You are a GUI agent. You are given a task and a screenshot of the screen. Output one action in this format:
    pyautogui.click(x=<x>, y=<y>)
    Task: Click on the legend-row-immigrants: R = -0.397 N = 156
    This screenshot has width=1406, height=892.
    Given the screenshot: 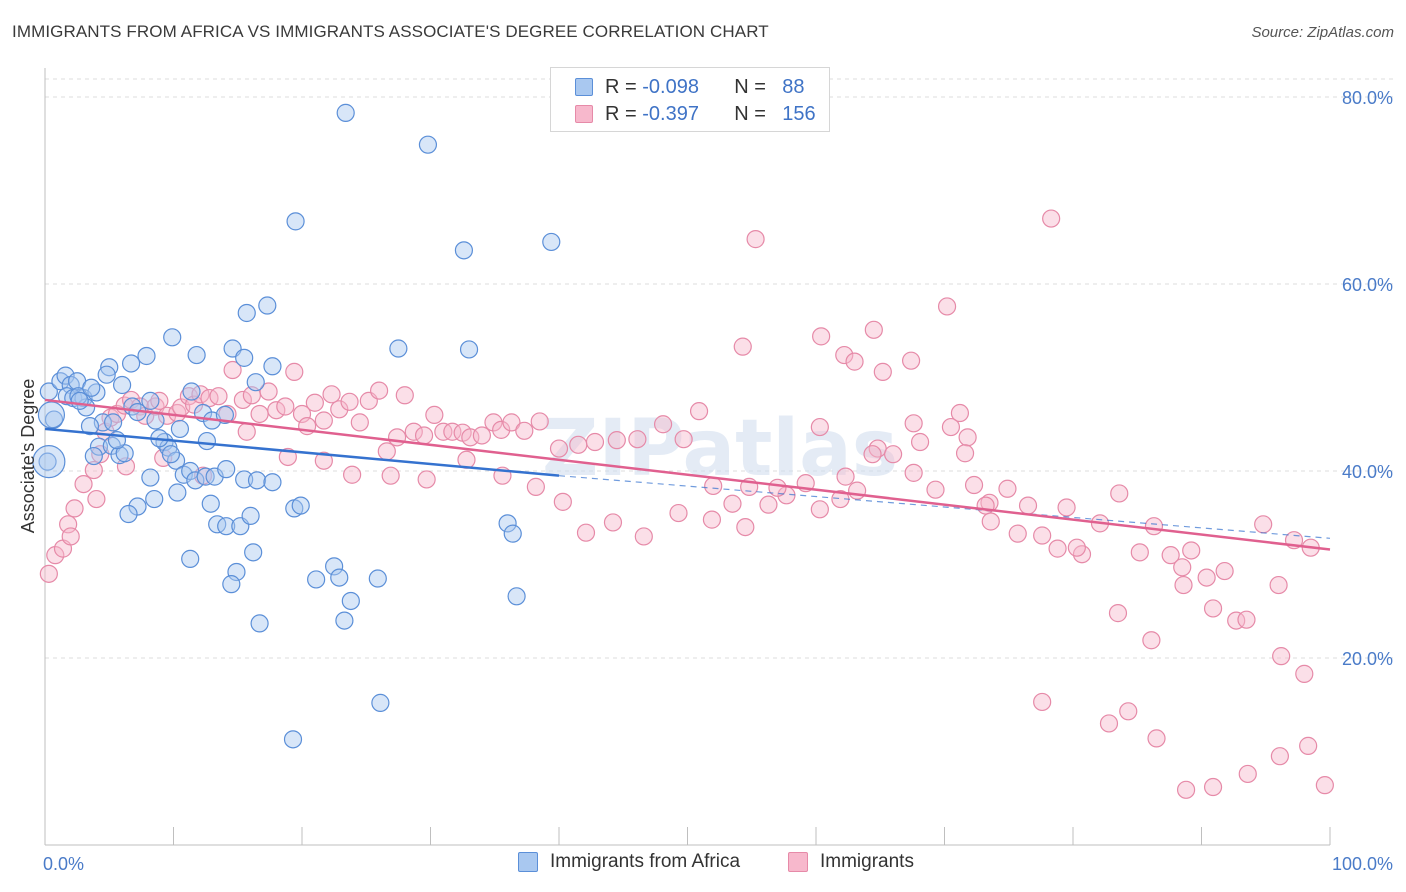 What is the action you would take?
    pyautogui.click(x=695, y=114)
    